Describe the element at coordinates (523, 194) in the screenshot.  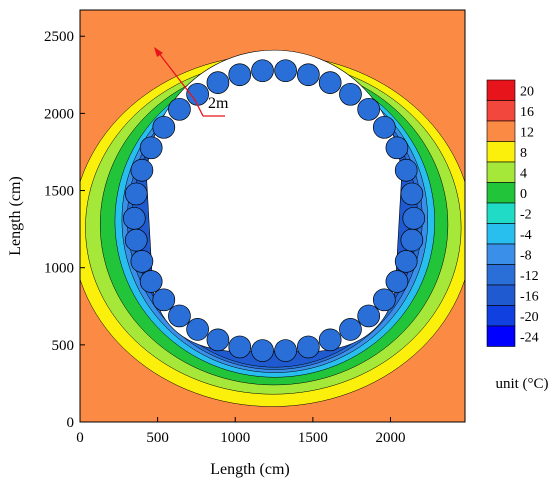
I see `colorbar-tick-label: 0` at that location.